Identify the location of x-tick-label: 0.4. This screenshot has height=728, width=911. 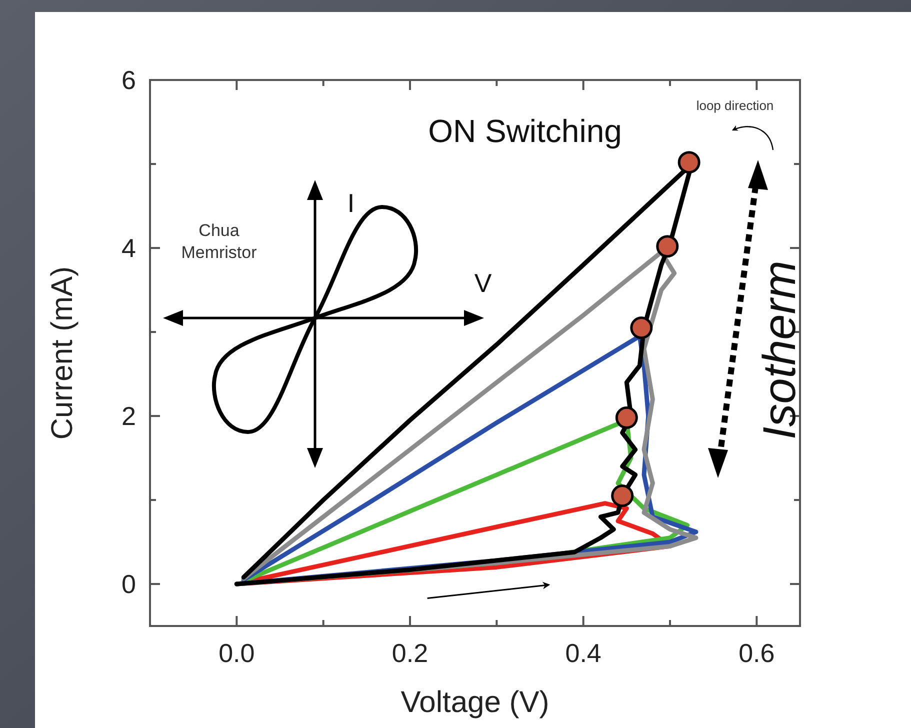
(583, 653).